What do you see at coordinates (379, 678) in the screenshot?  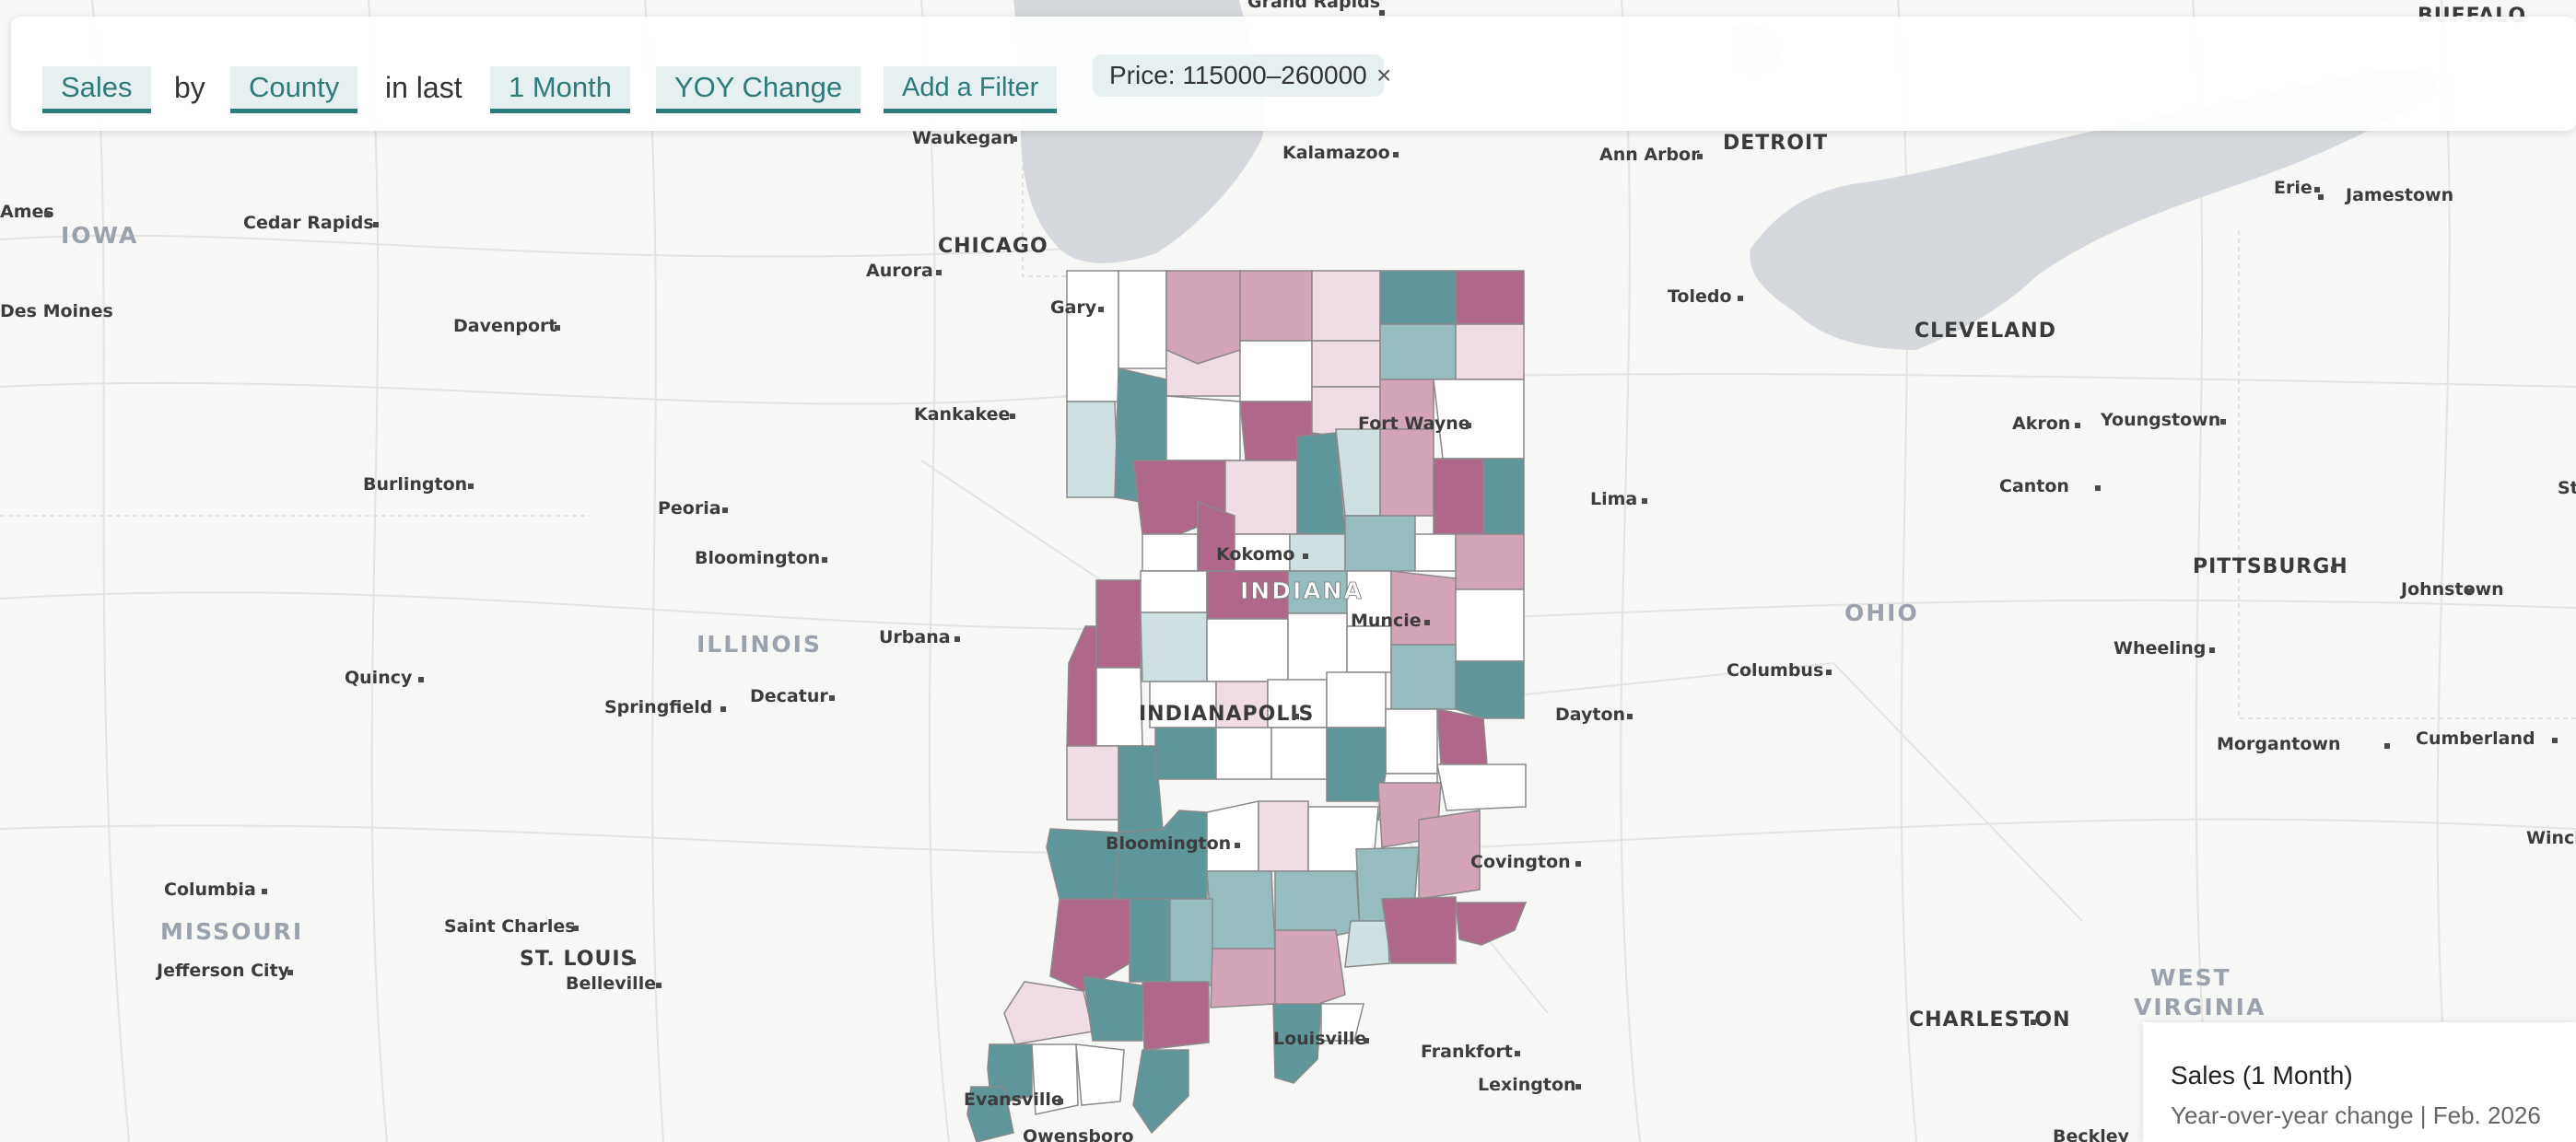 I see `city-quincy: Quincy` at bounding box center [379, 678].